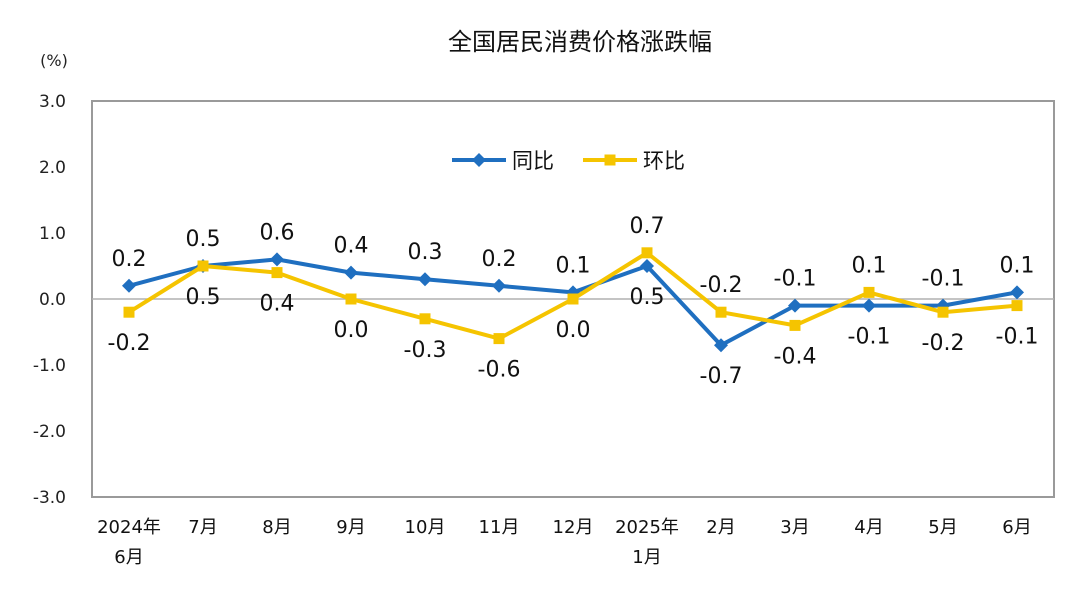 This screenshot has height=600, width=1084. I want to click on y-axis-unit: (%), so click(54, 60).